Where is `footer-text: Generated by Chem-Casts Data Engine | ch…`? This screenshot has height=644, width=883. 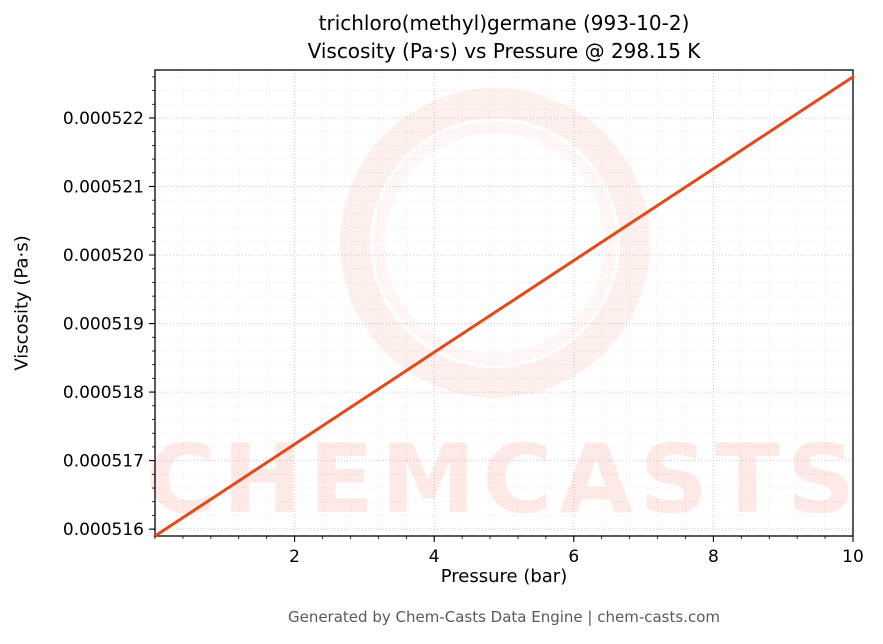
footer-text: Generated by Chem-Casts Data Engine | ch… is located at coordinates (504, 617).